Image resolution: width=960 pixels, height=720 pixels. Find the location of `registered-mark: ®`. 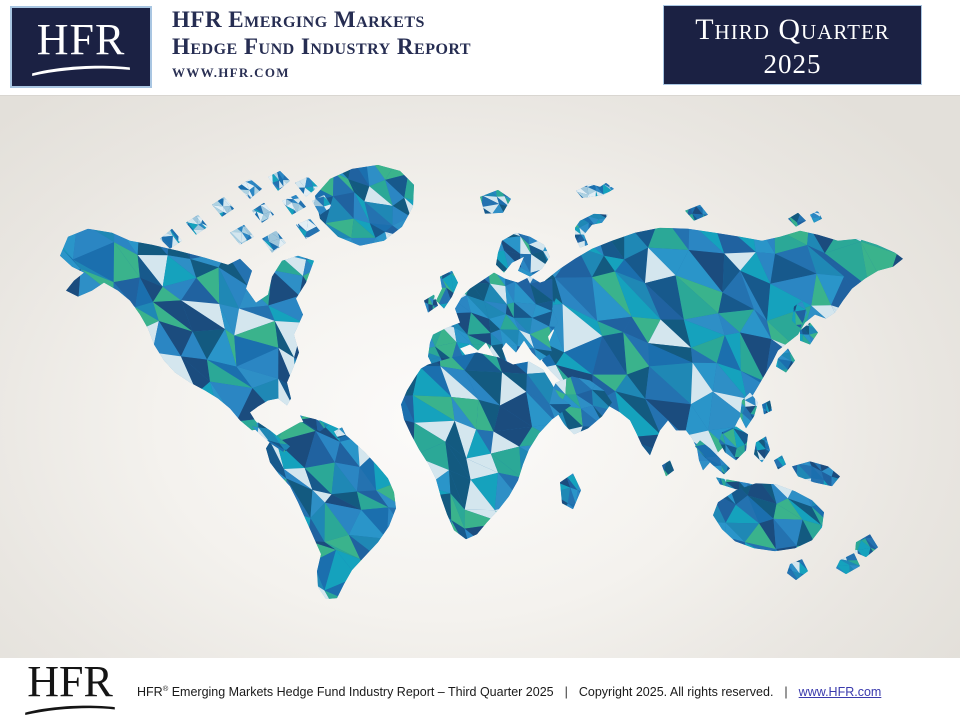

registered-mark: ® is located at coordinates (165, 688).